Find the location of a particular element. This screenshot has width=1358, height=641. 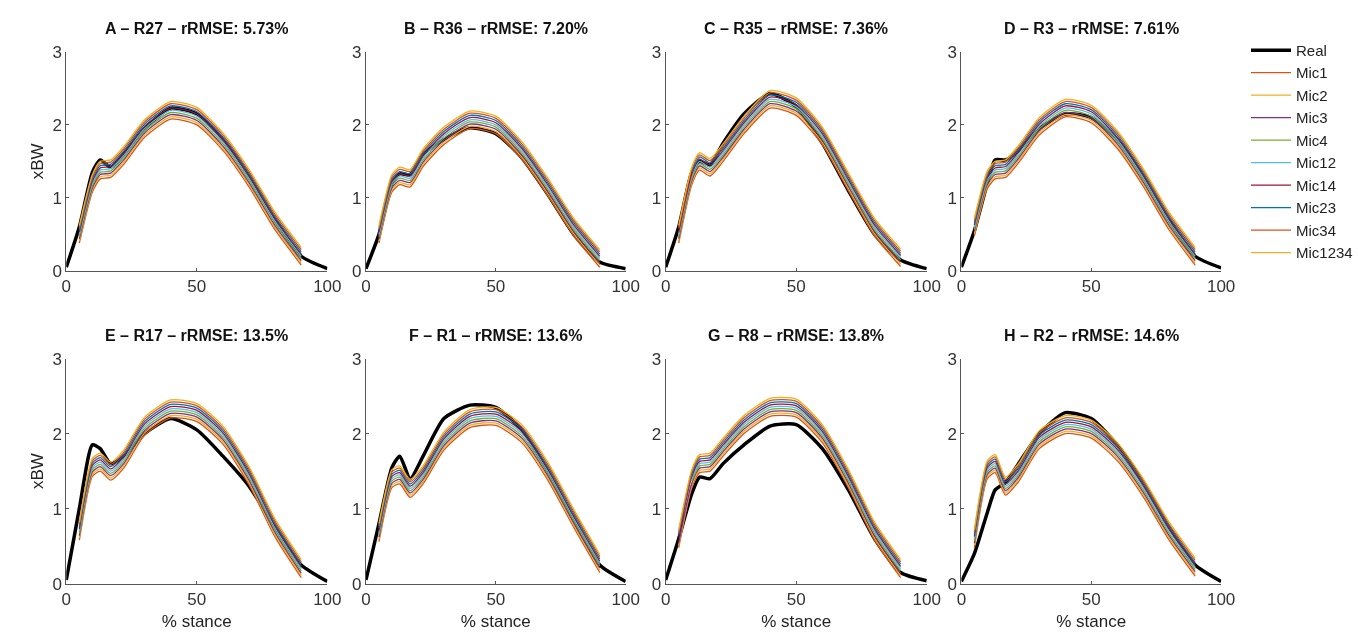

legend-label: Mic2 is located at coordinates (1312, 95).